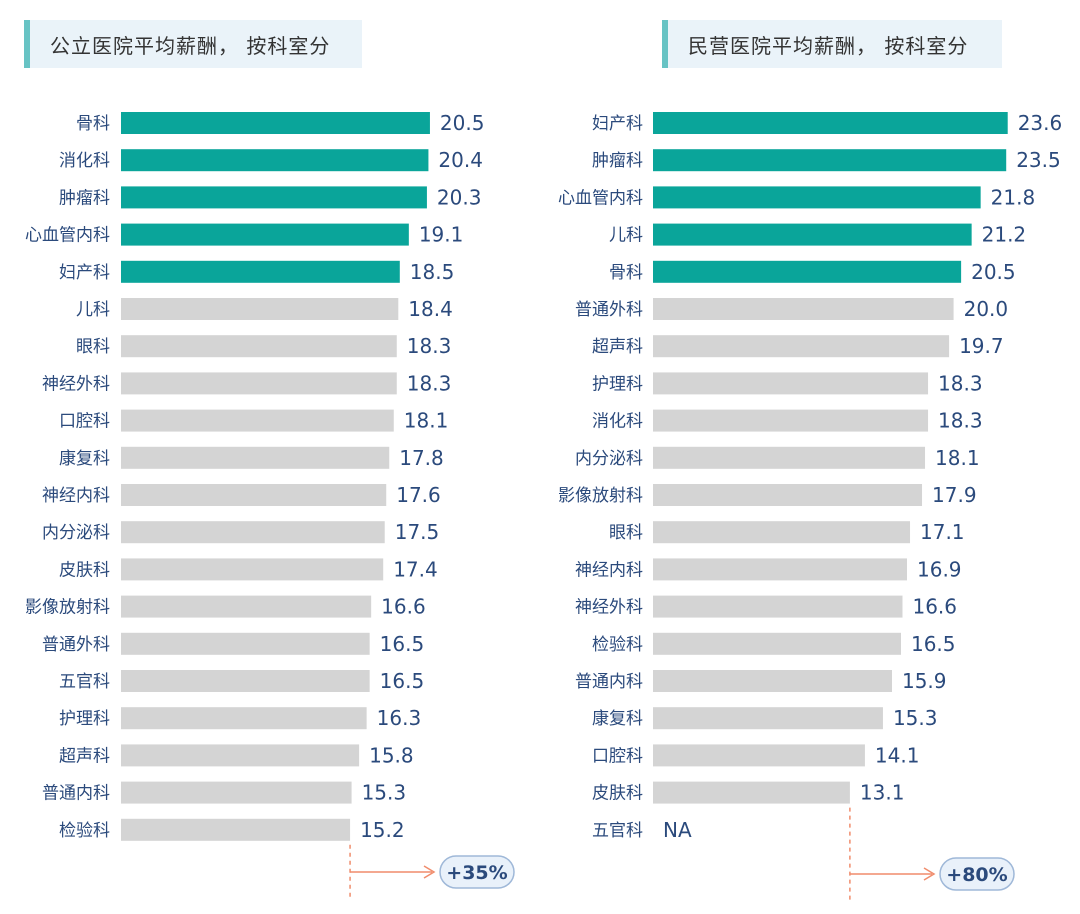 The image size is (1080, 914). Describe the element at coordinates (934, 607) in the screenshot. I see `private-value-label: 16.6` at that location.